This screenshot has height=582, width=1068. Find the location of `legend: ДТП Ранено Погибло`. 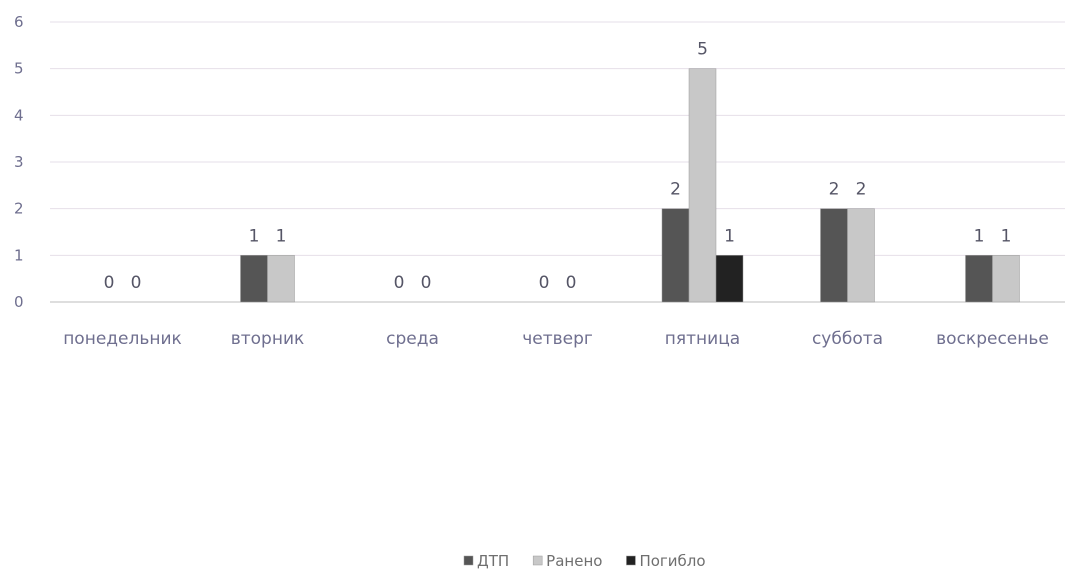

legend: ДТП Ранено Погибло is located at coordinates (584, 561).